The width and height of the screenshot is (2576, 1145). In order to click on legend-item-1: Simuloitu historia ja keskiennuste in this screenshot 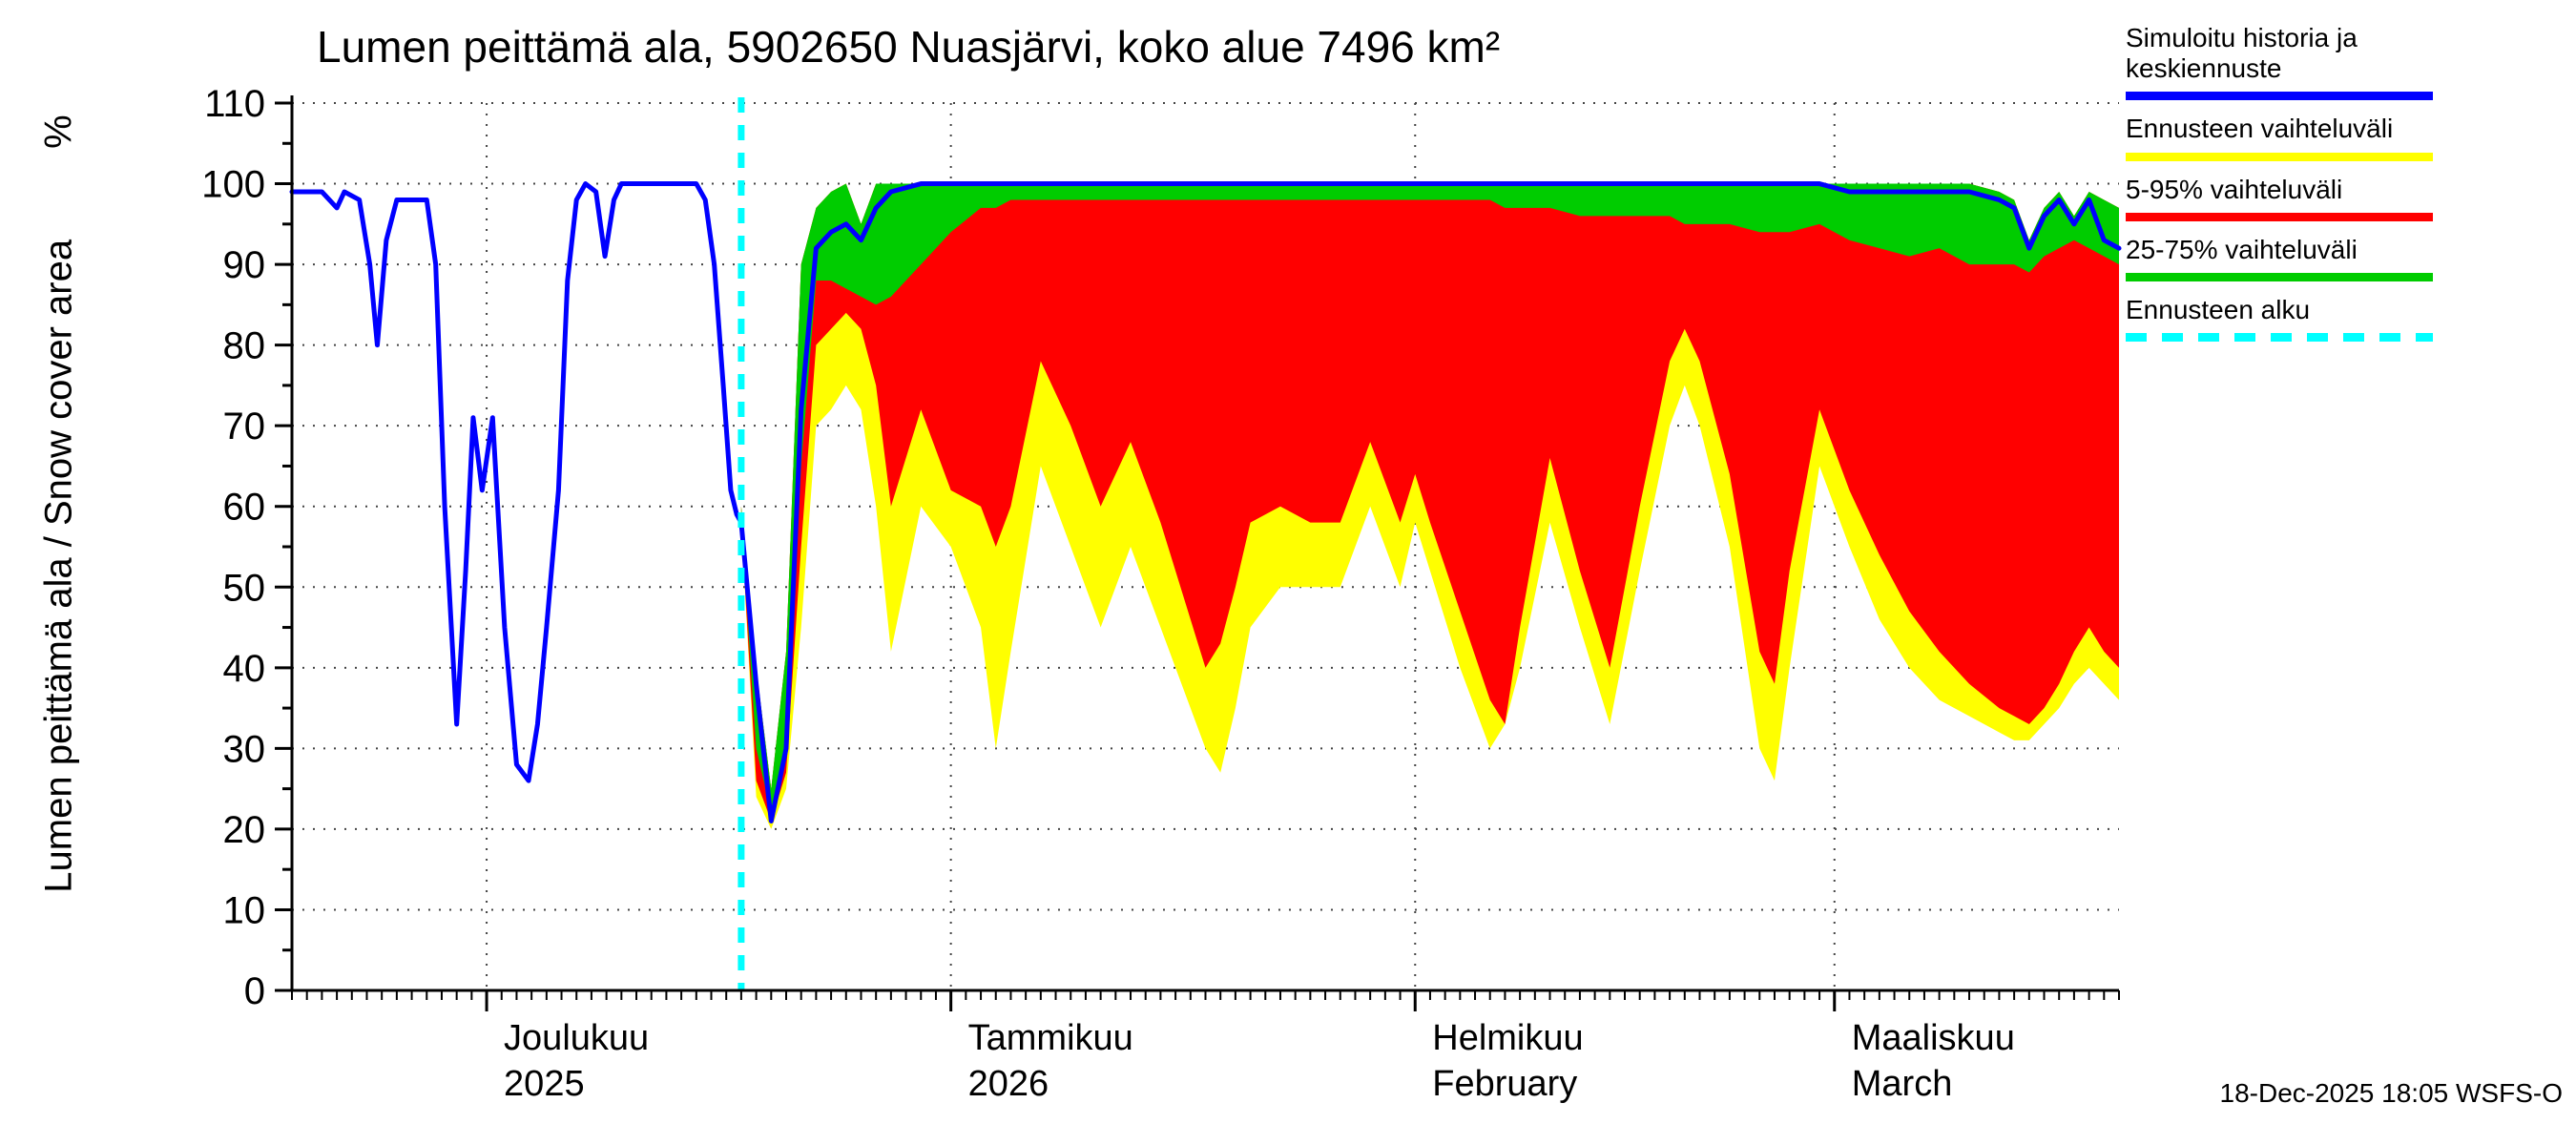, I will do `click(2283, 62)`.